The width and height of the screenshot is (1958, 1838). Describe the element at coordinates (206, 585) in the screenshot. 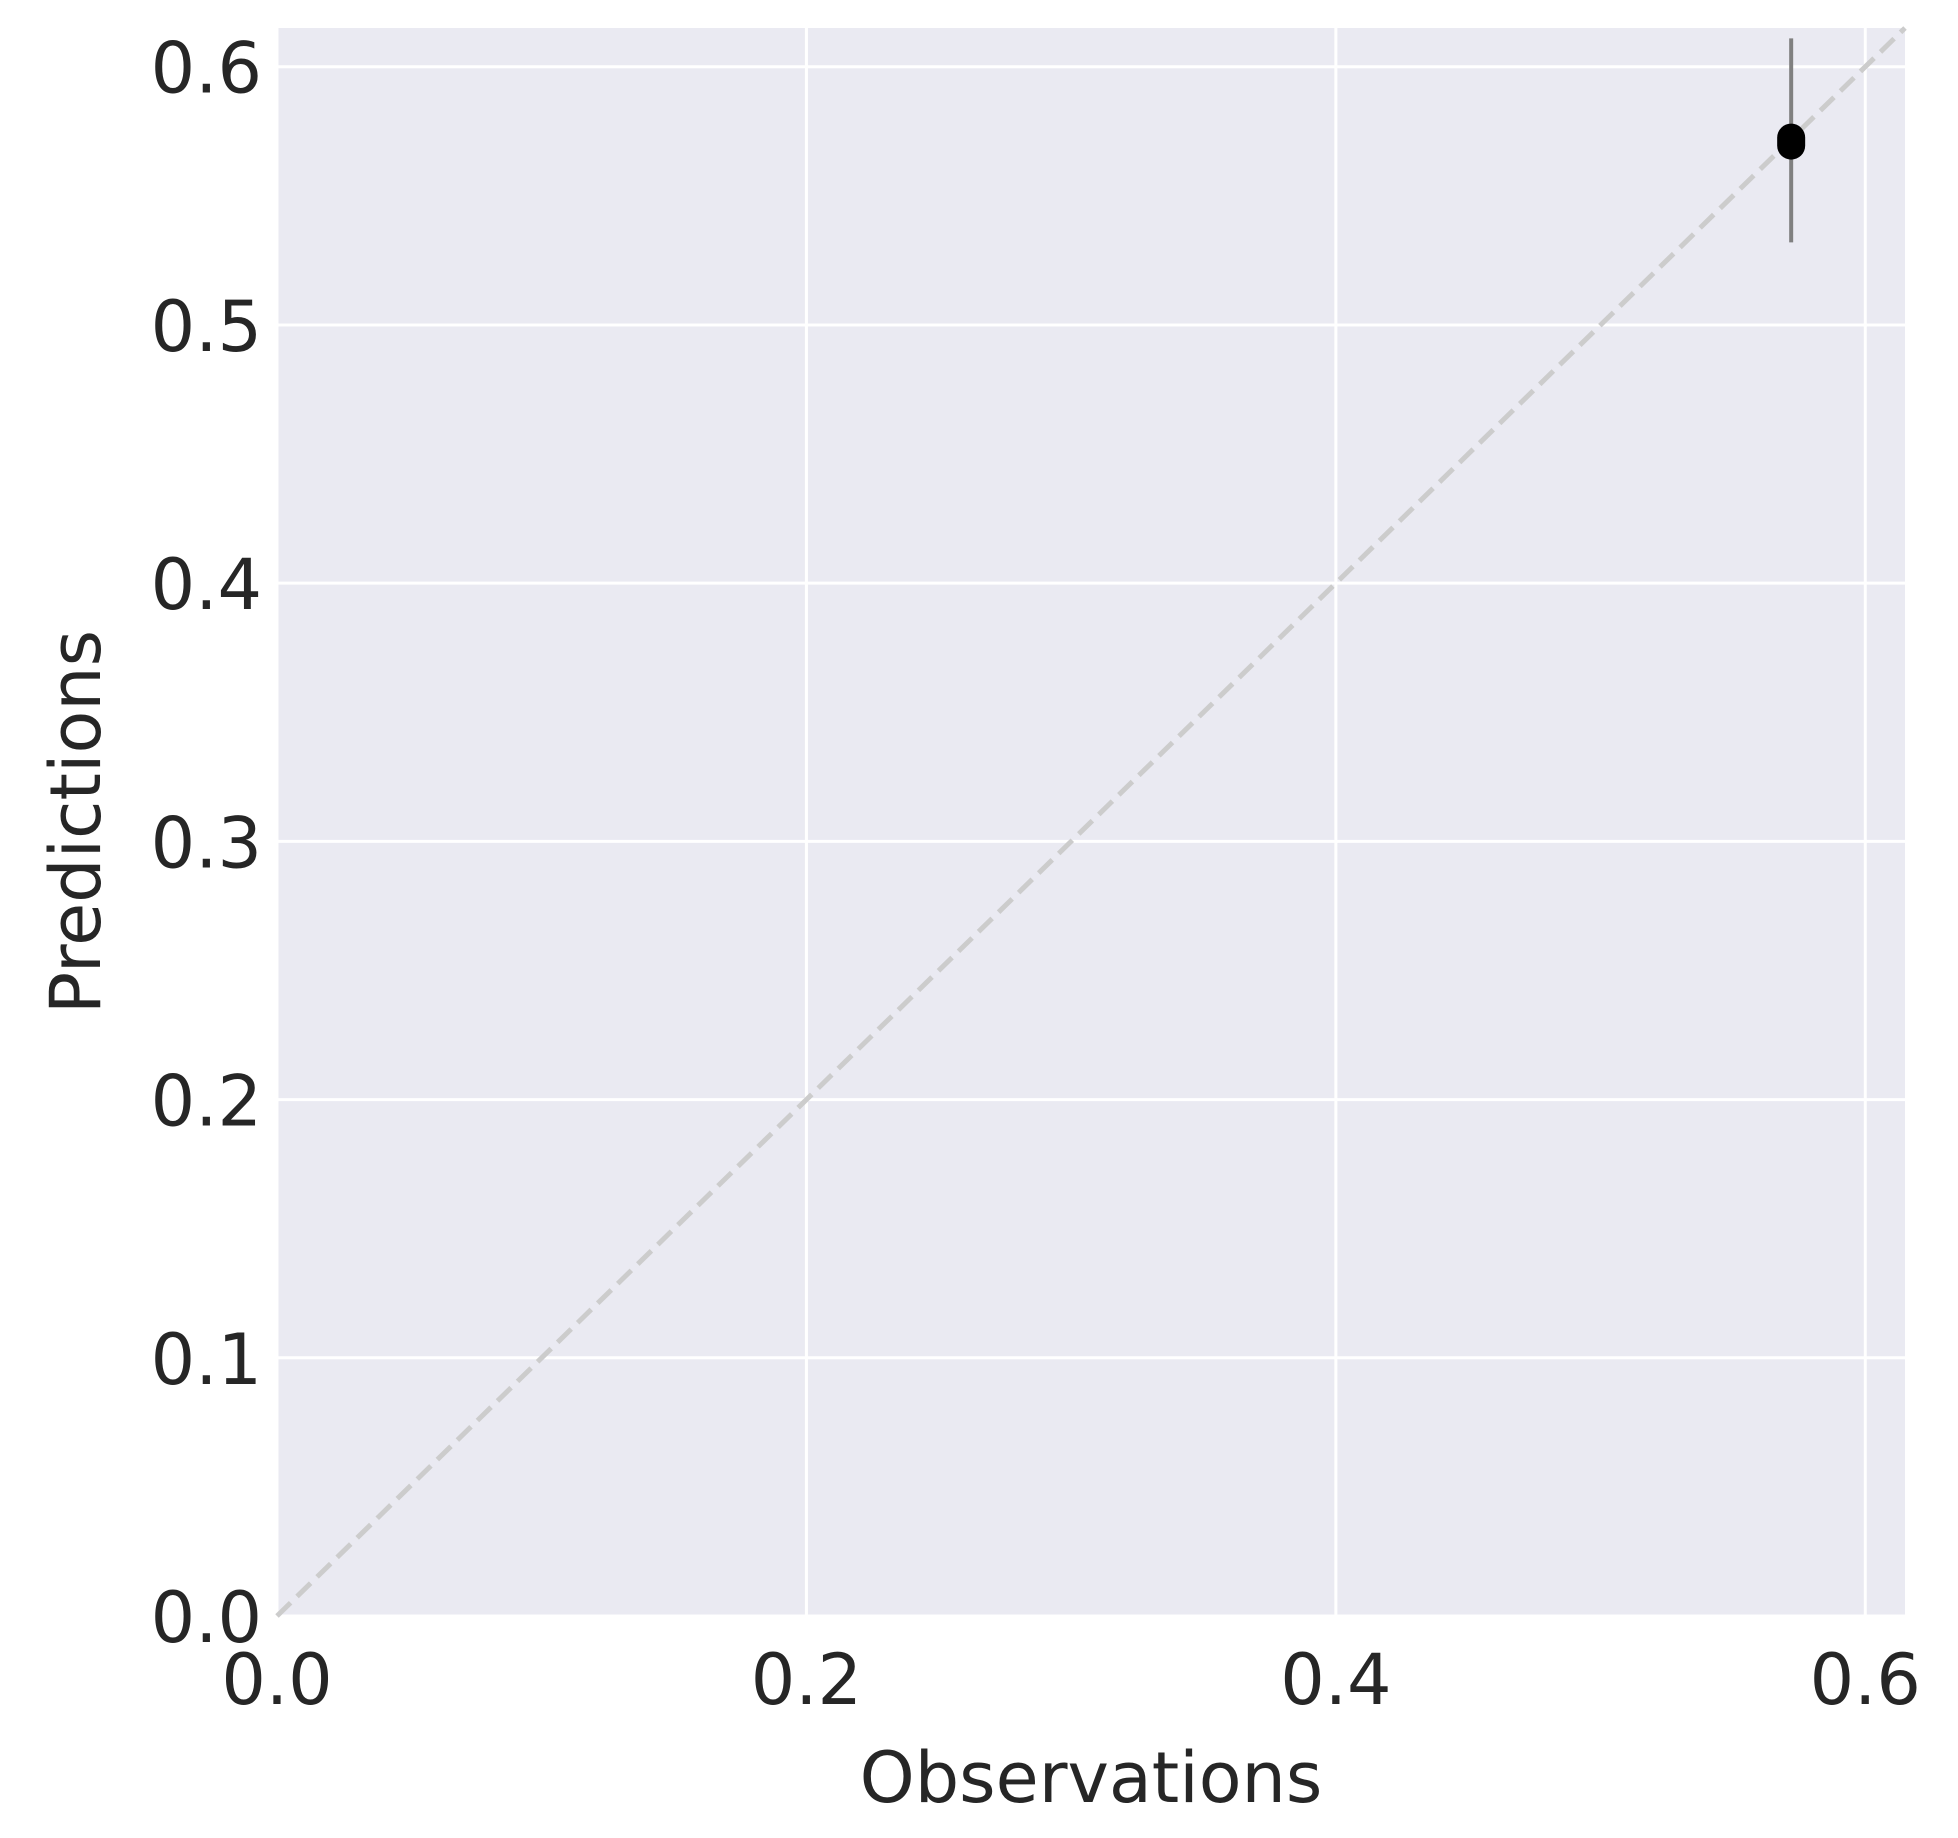

I see `y-tick-label: 0.4` at that location.